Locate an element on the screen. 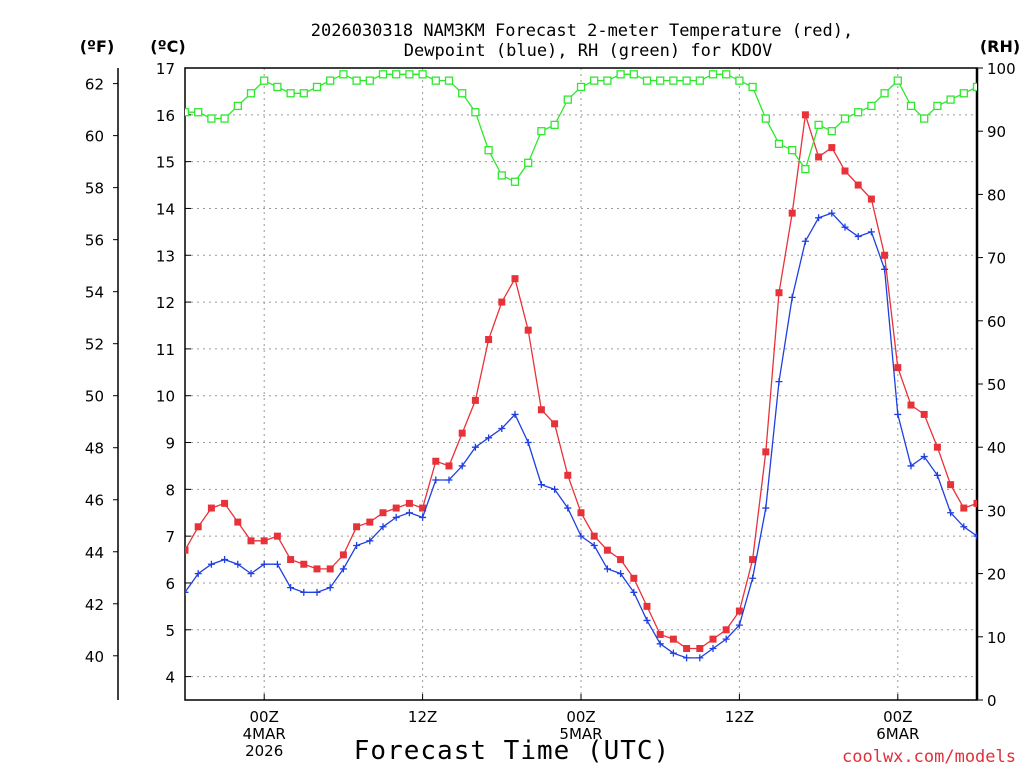 This screenshot has height=768, width=1024. rh-tick-label: 90 is located at coordinates (996, 132).